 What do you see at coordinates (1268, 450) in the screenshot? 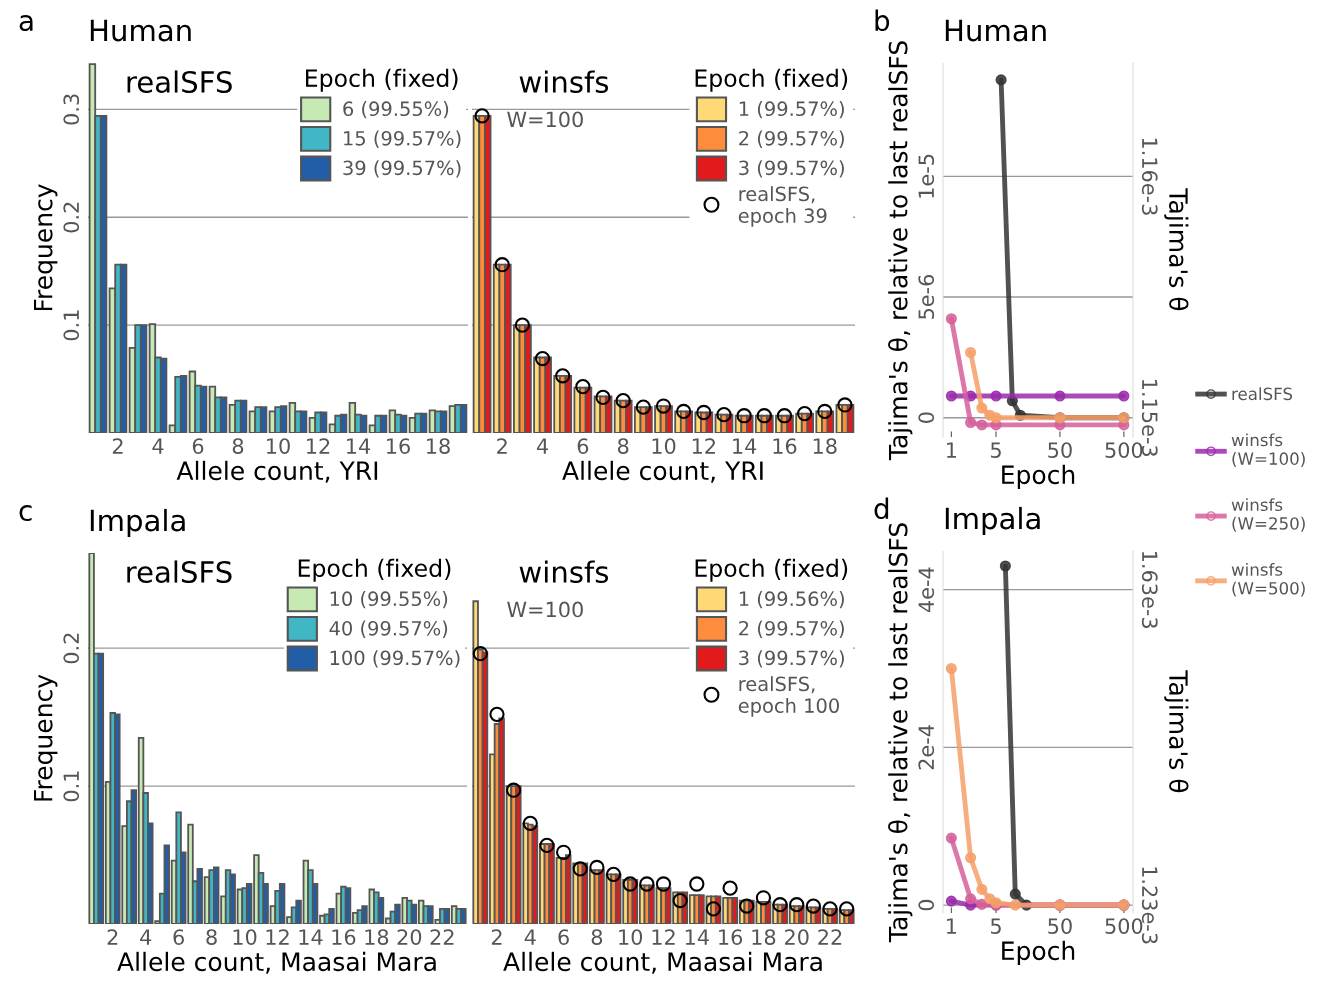
I see `legend-label: winsfs (W=100)` at bounding box center [1268, 450].